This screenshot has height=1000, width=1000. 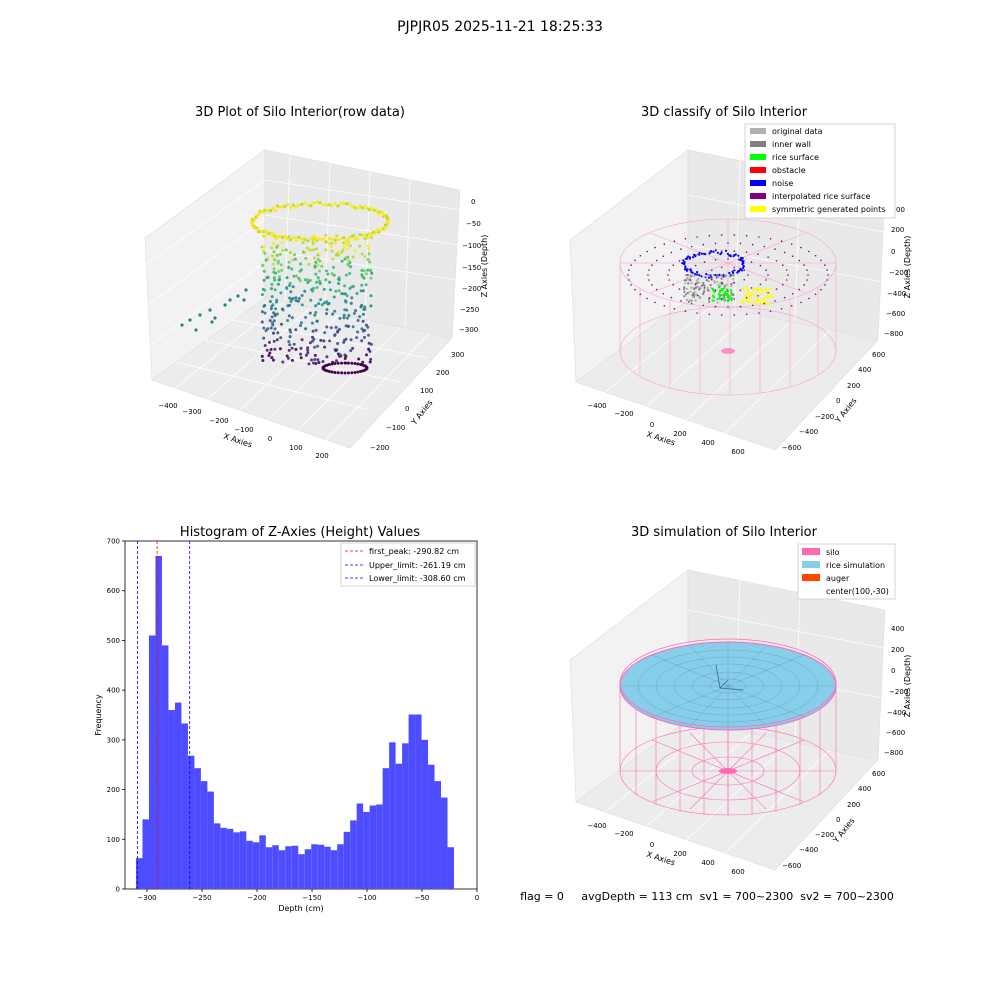 I want to click on panel-classify-title: 3D classify of Silo Interior, so click(x=724, y=112).